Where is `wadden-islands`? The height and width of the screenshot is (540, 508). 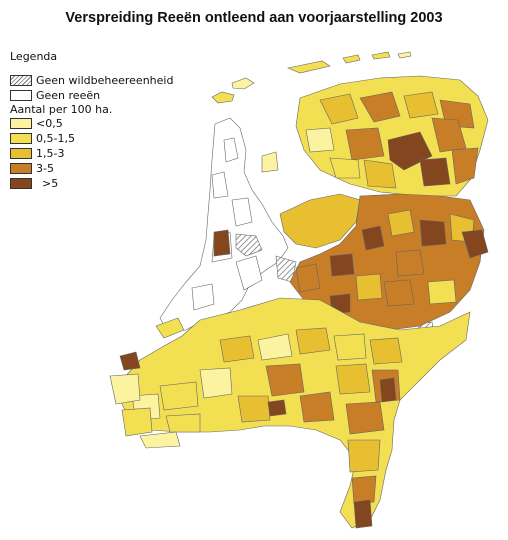 wadden-islands is located at coordinates (311, 77).